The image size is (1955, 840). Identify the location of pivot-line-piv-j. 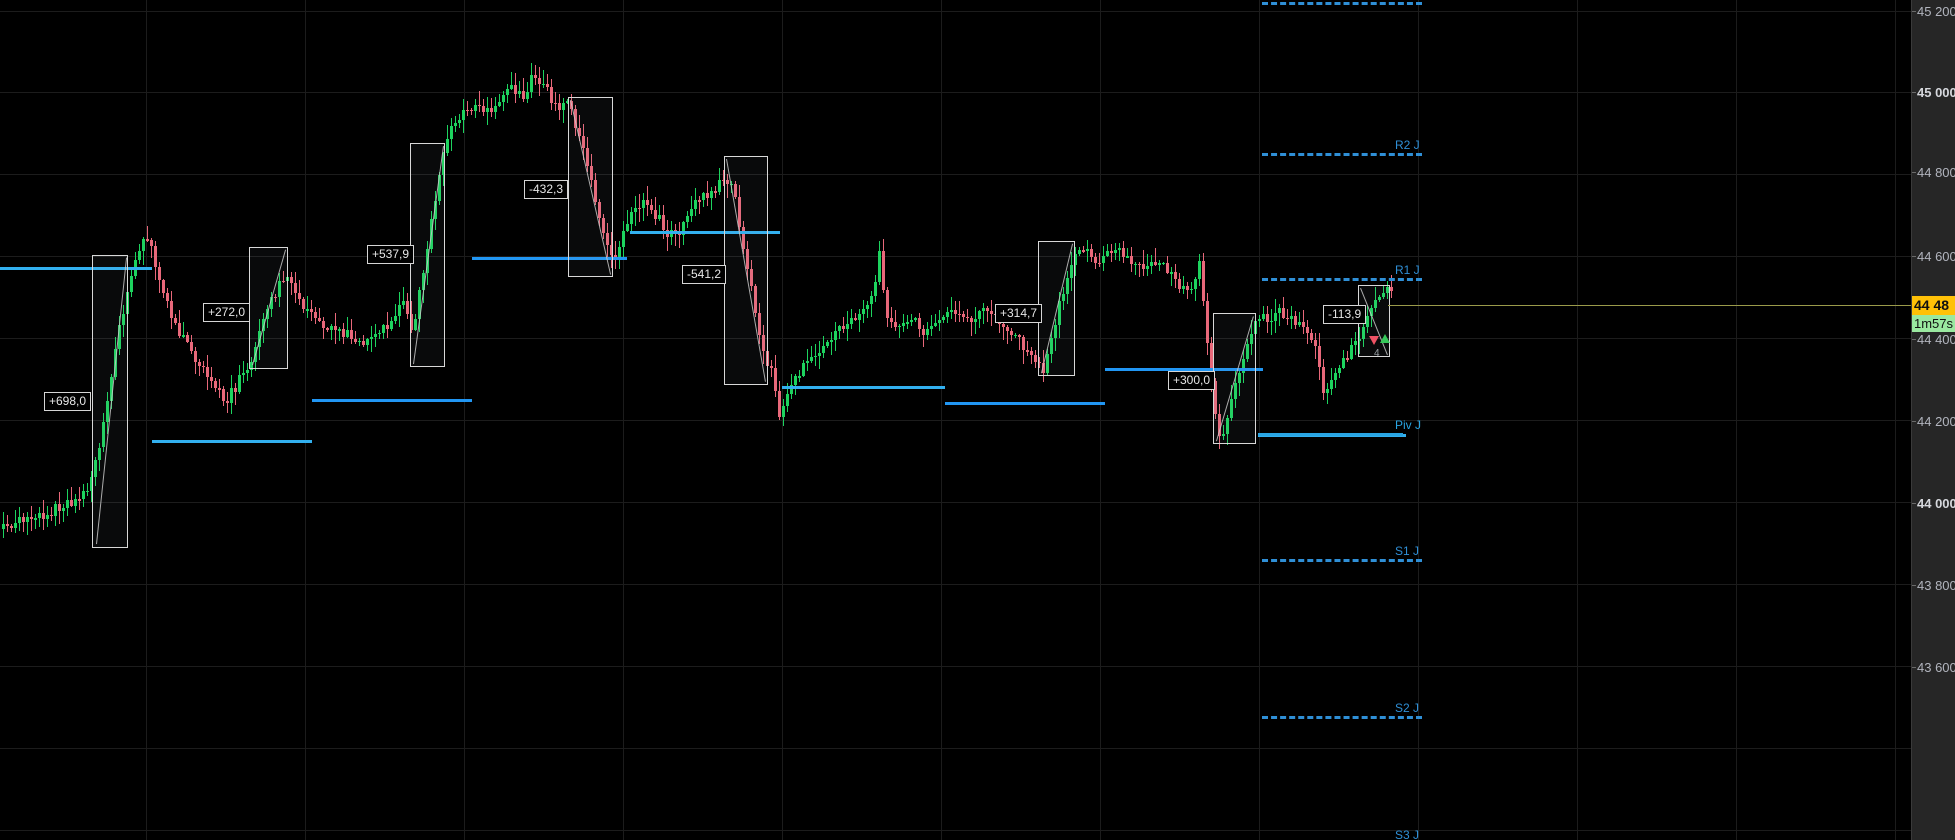
(1330, 434).